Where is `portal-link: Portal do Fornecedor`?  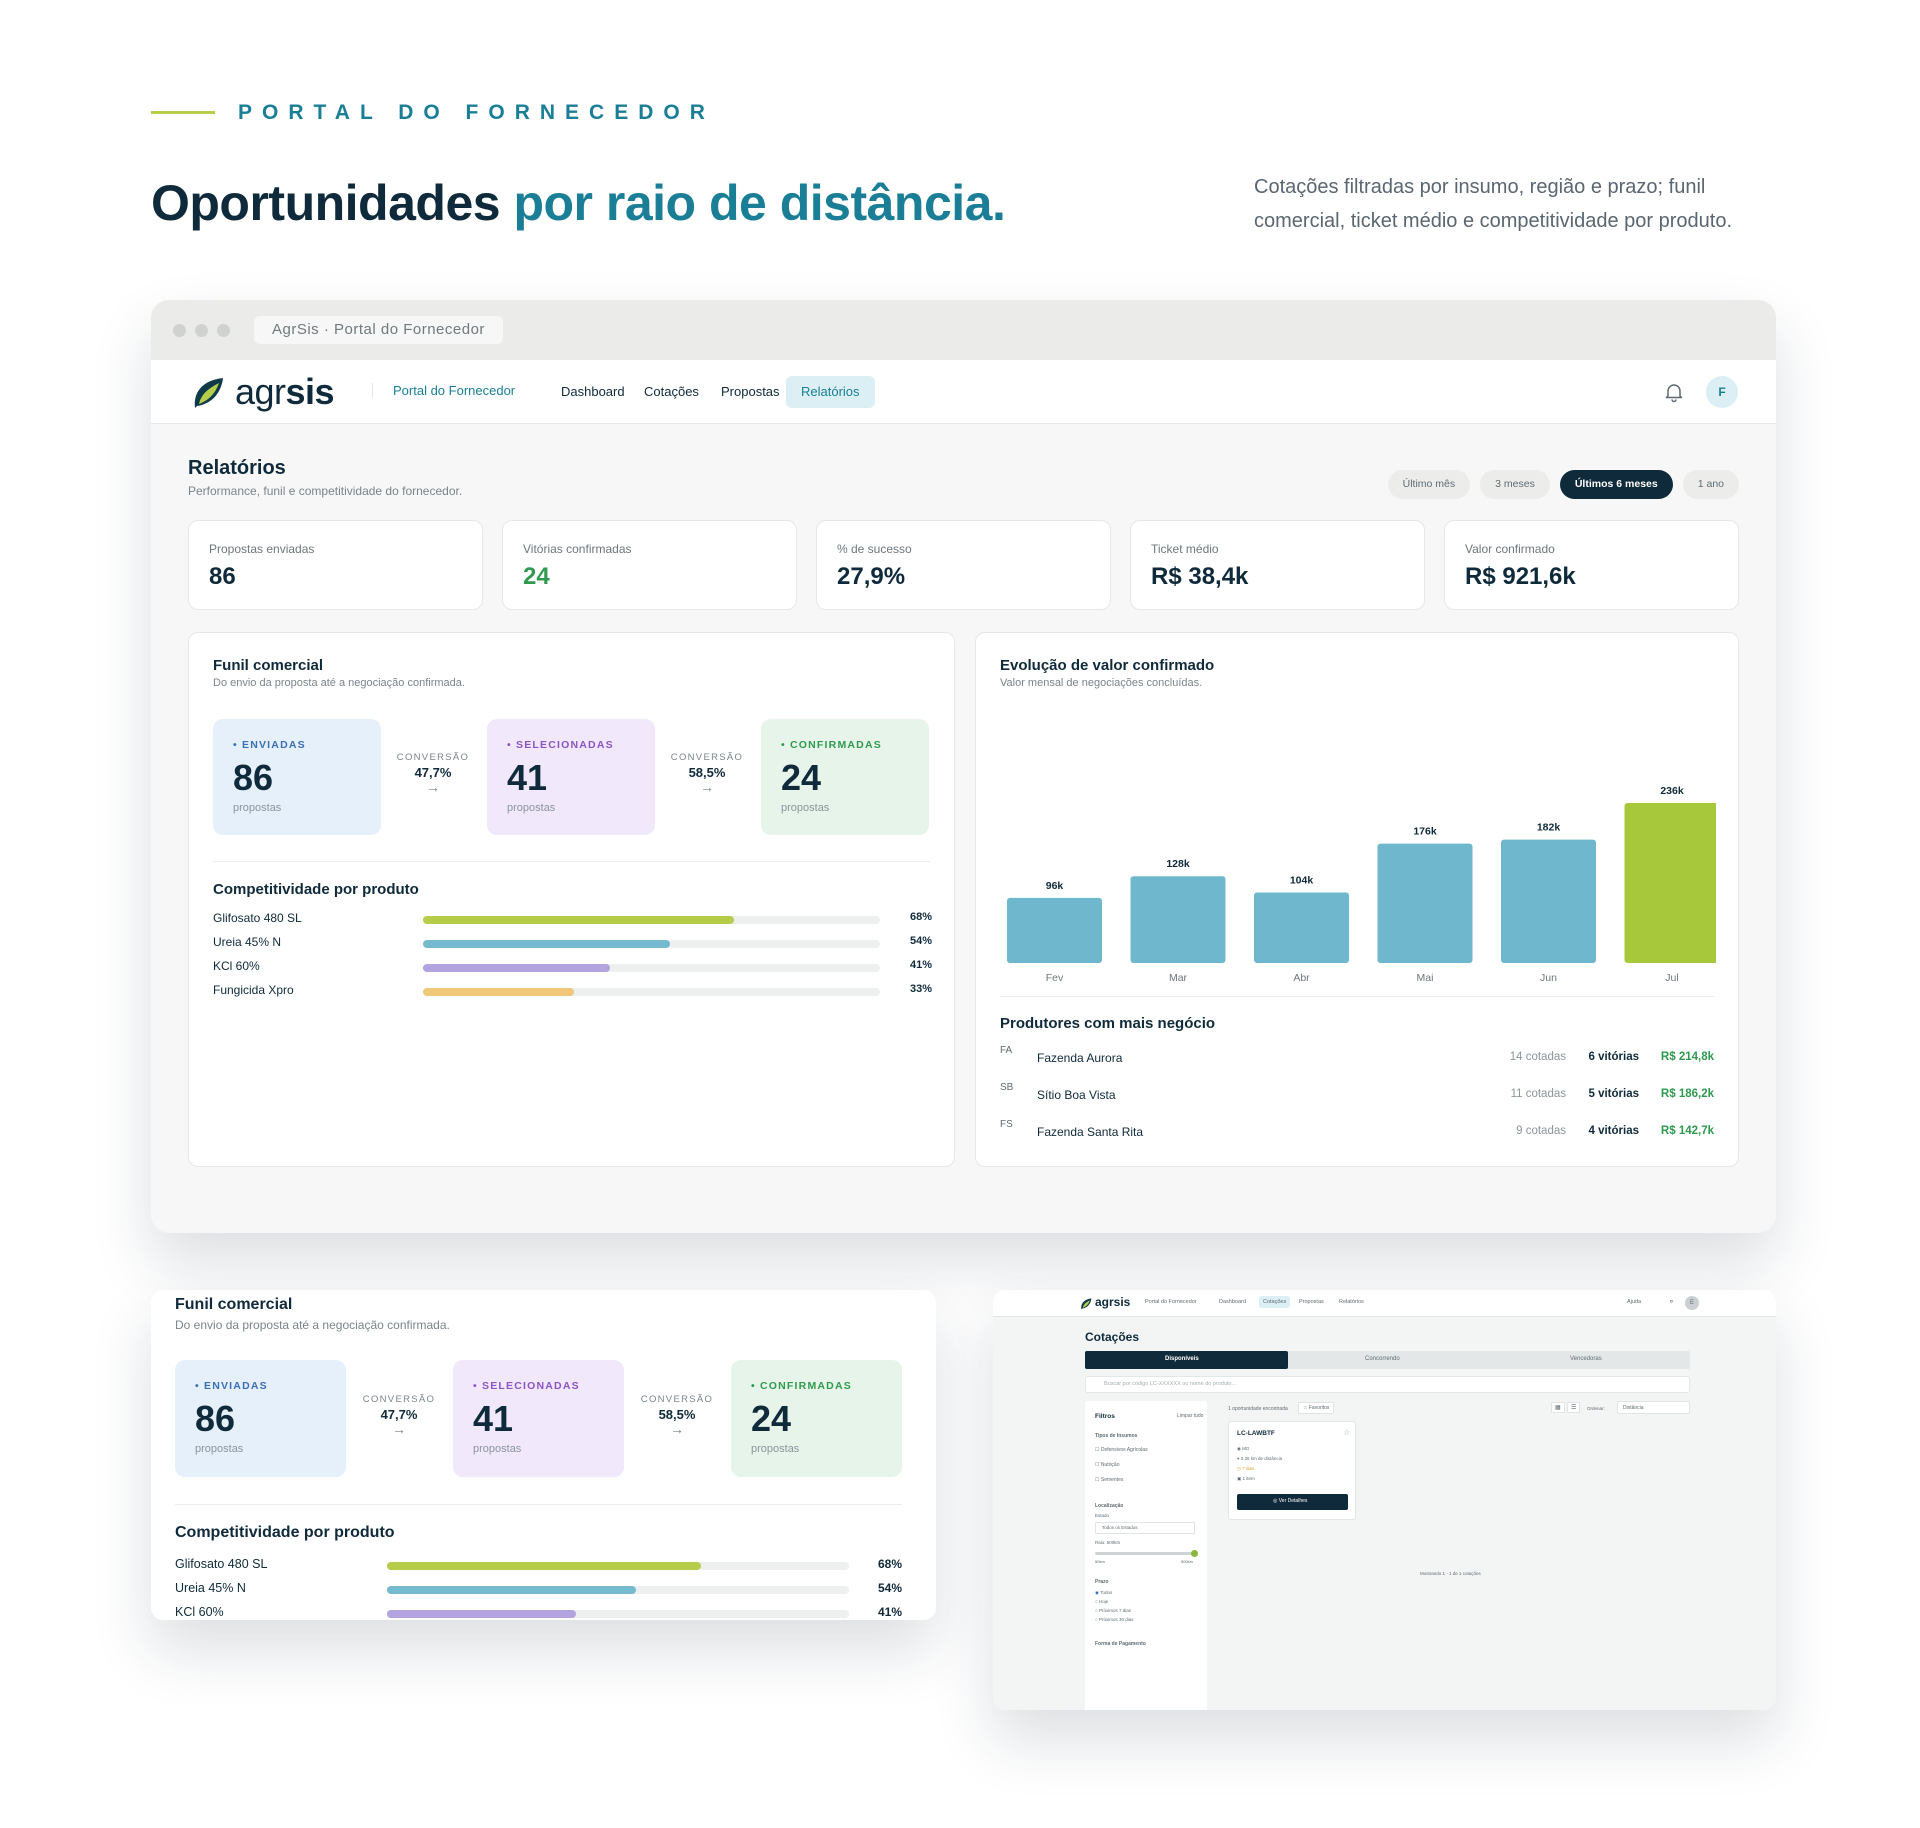 portal-link: Portal do Fornecedor is located at coordinates (443, 390).